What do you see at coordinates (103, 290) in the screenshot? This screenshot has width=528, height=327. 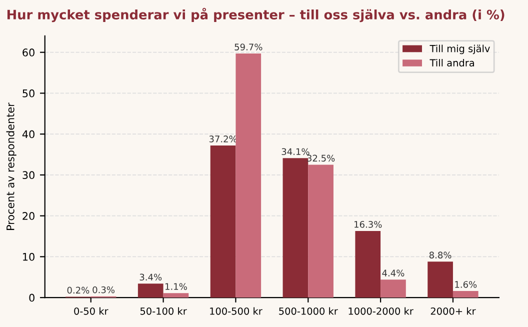 I see `data-label: 0.3%` at bounding box center [103, 290].